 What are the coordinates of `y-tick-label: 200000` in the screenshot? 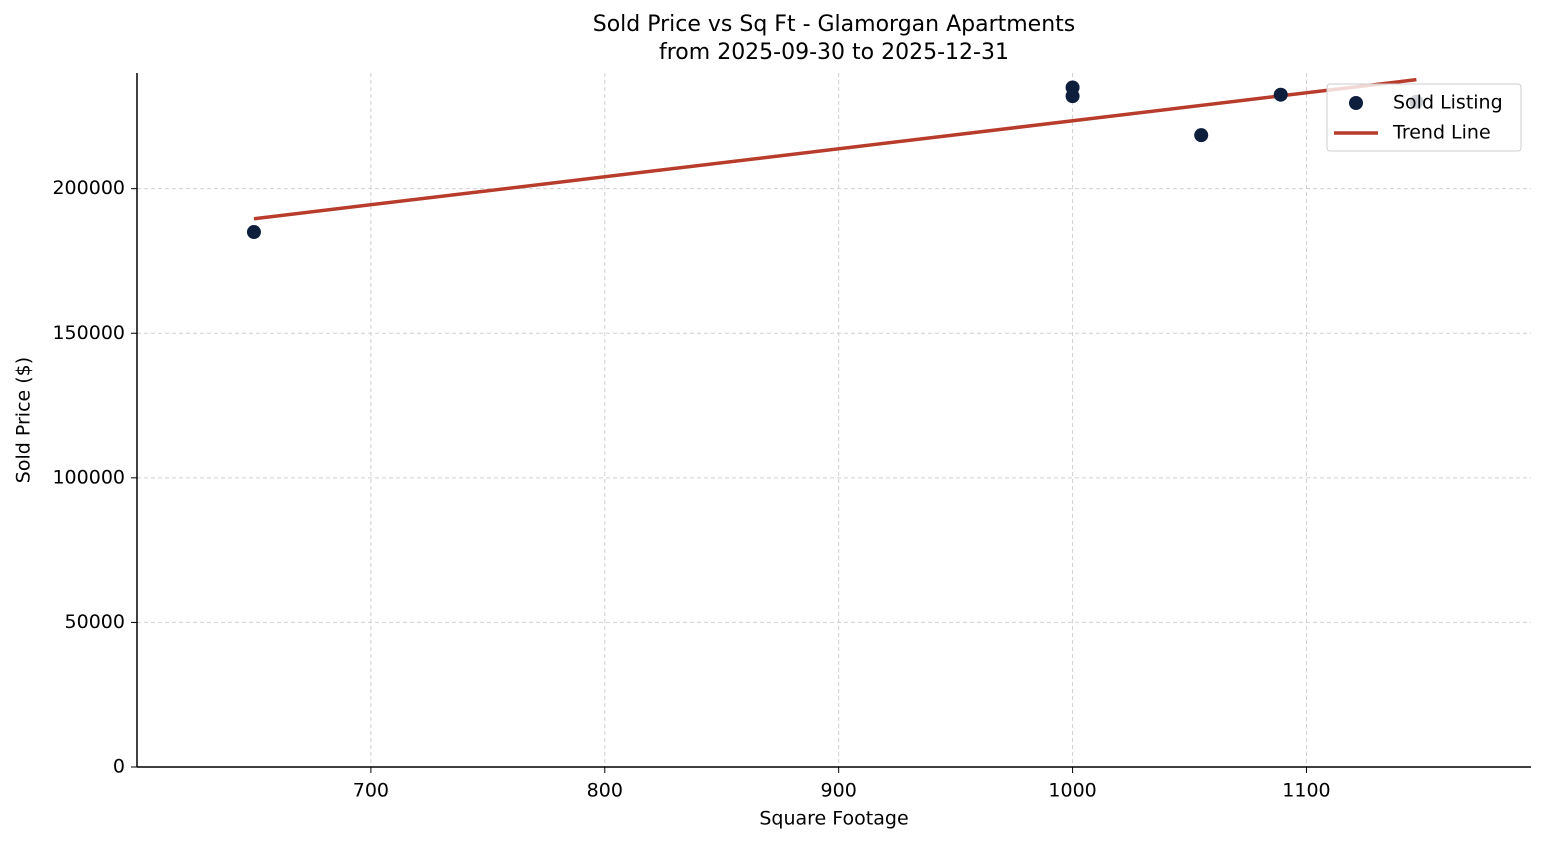 It's located at (88, 188).